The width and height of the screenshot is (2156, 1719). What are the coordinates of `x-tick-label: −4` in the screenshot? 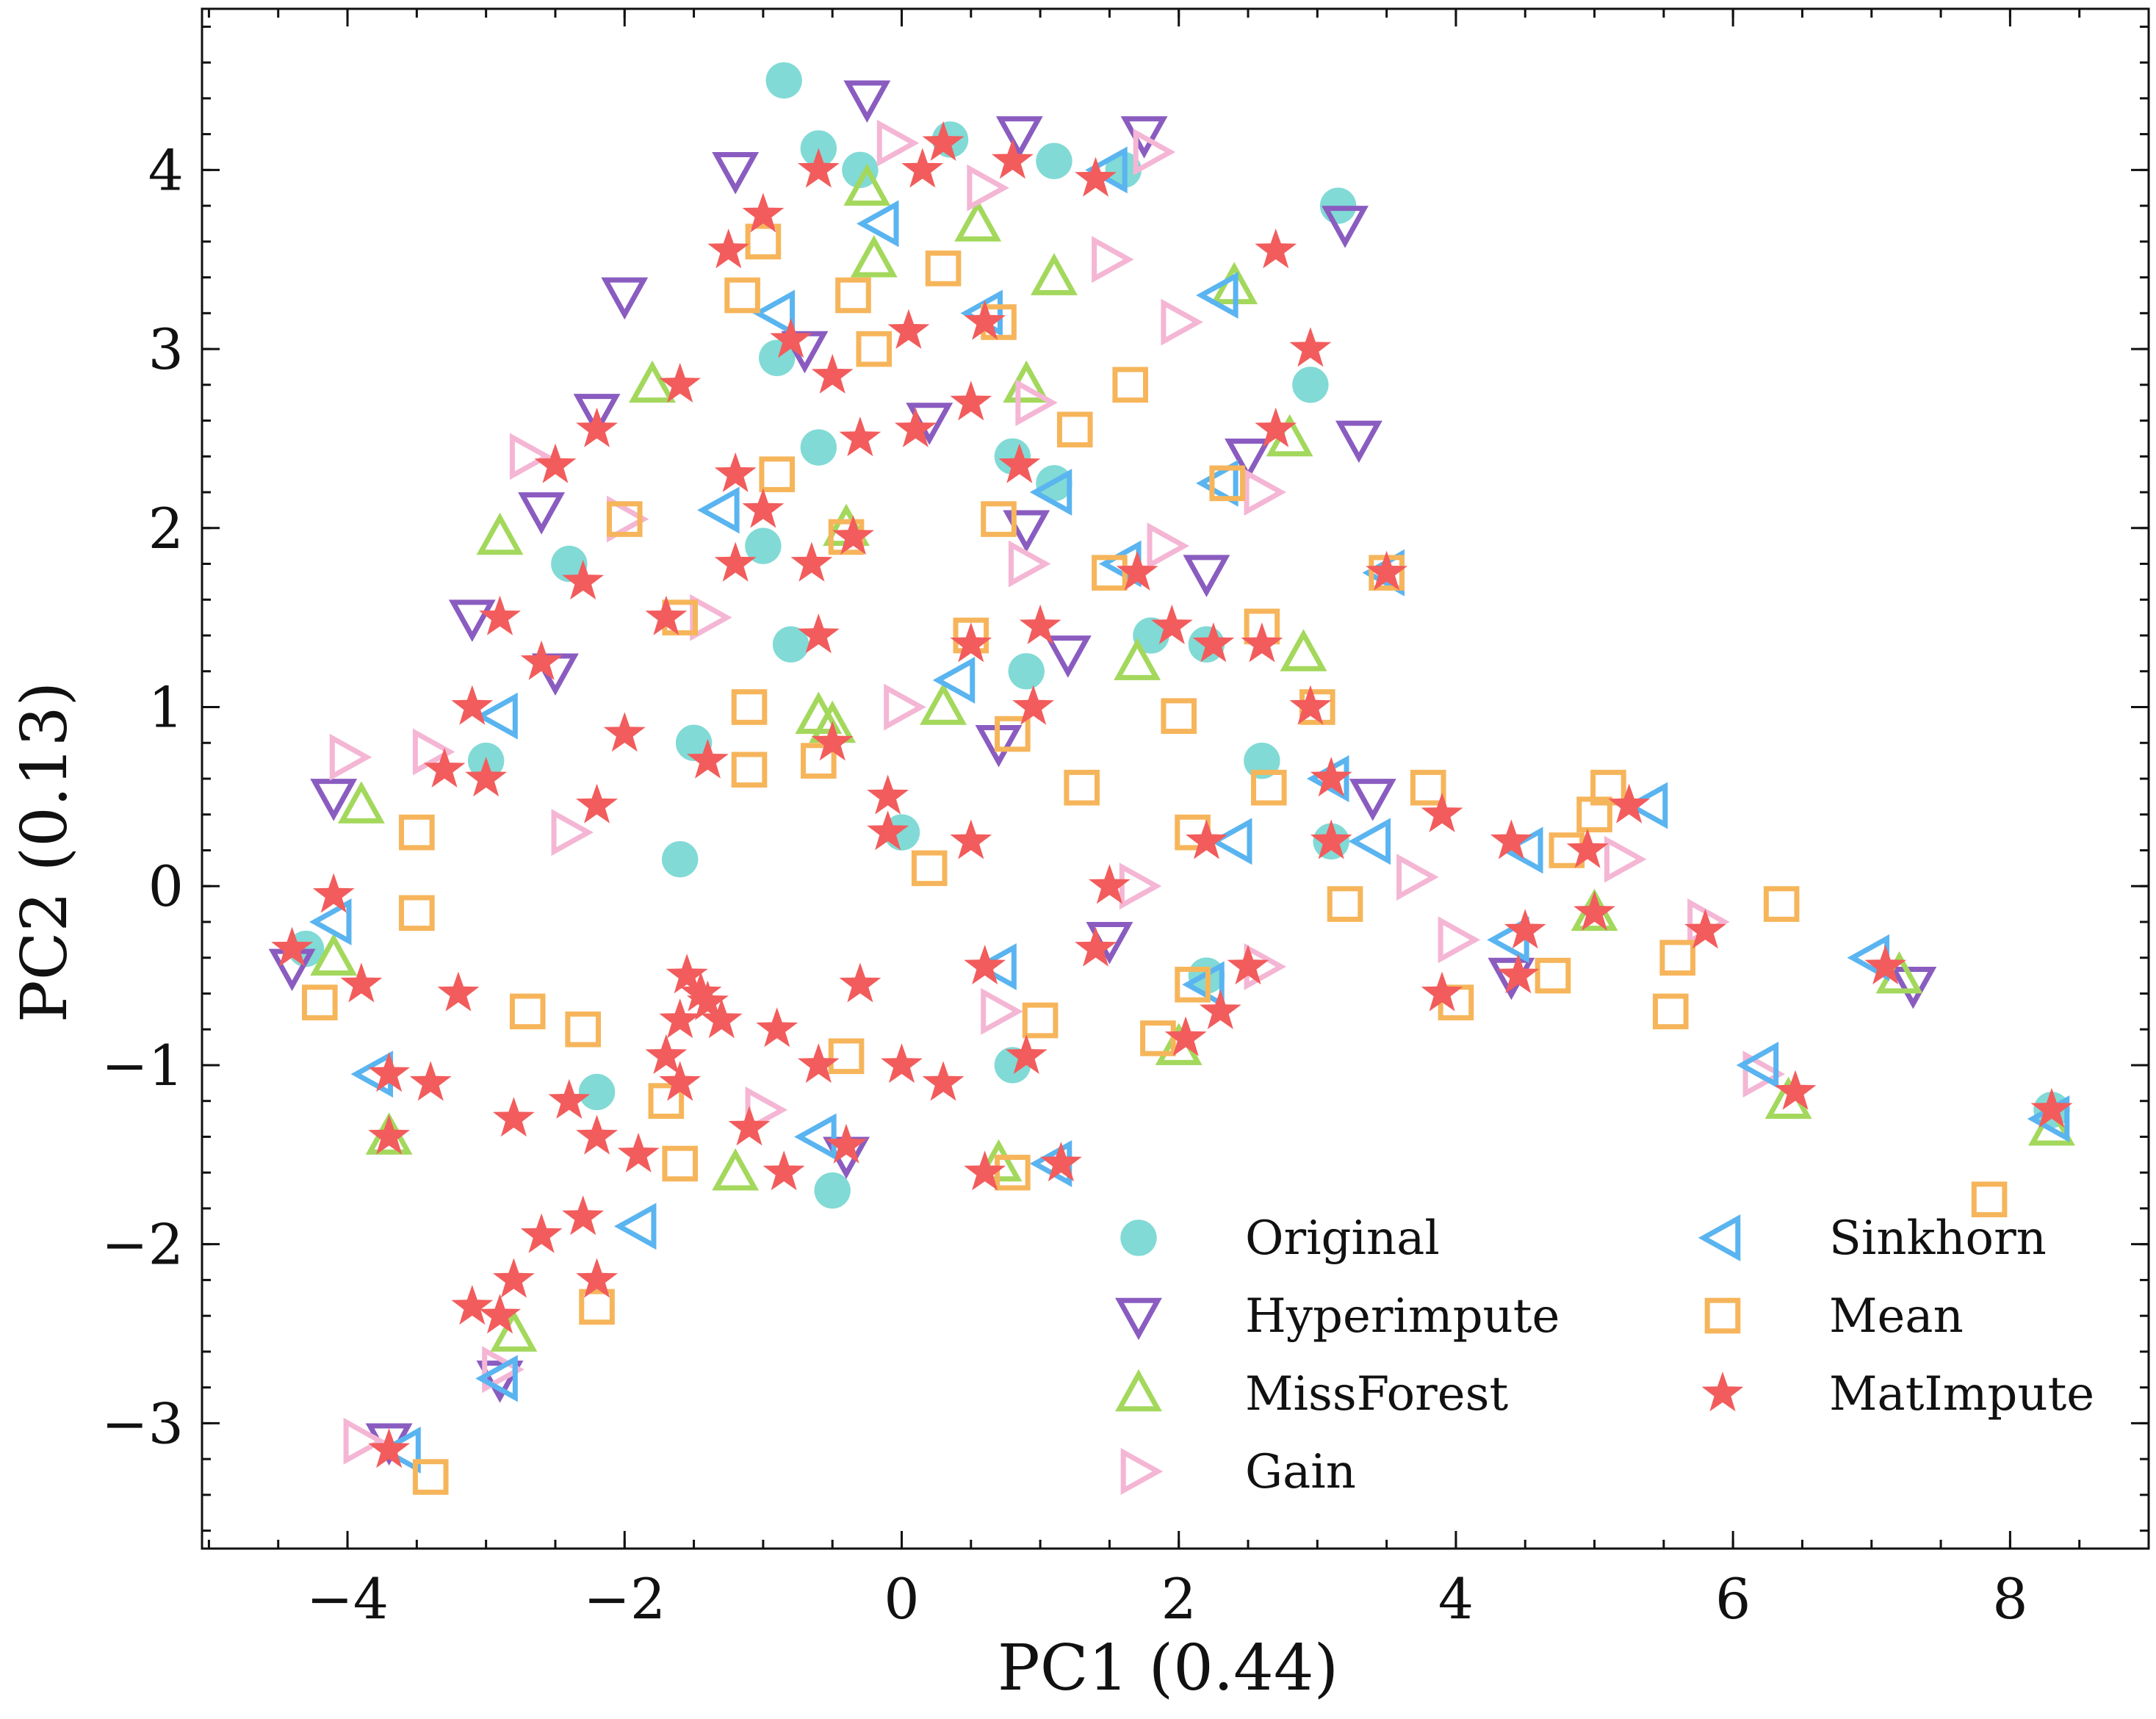 It's located at (347, 1599).